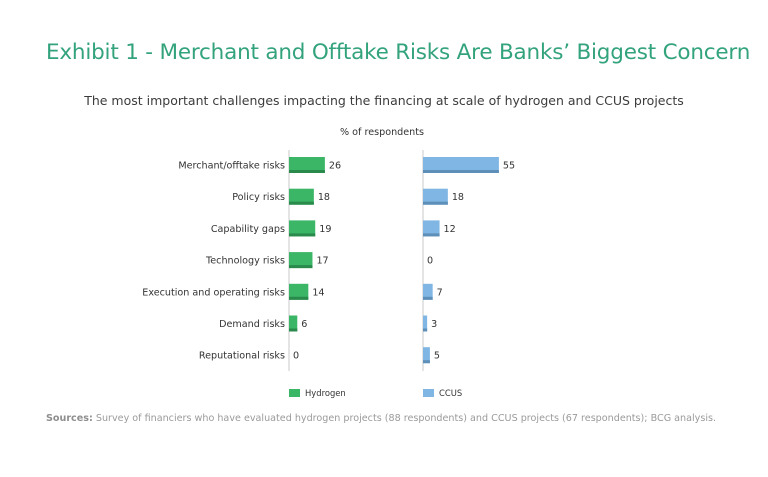 The height and width of the screenshot is (477, 768). What do you see at coordinates (242, 356) in the screenshot?
I see `category-label: Reputational risks` at bounding box center [242, 356].